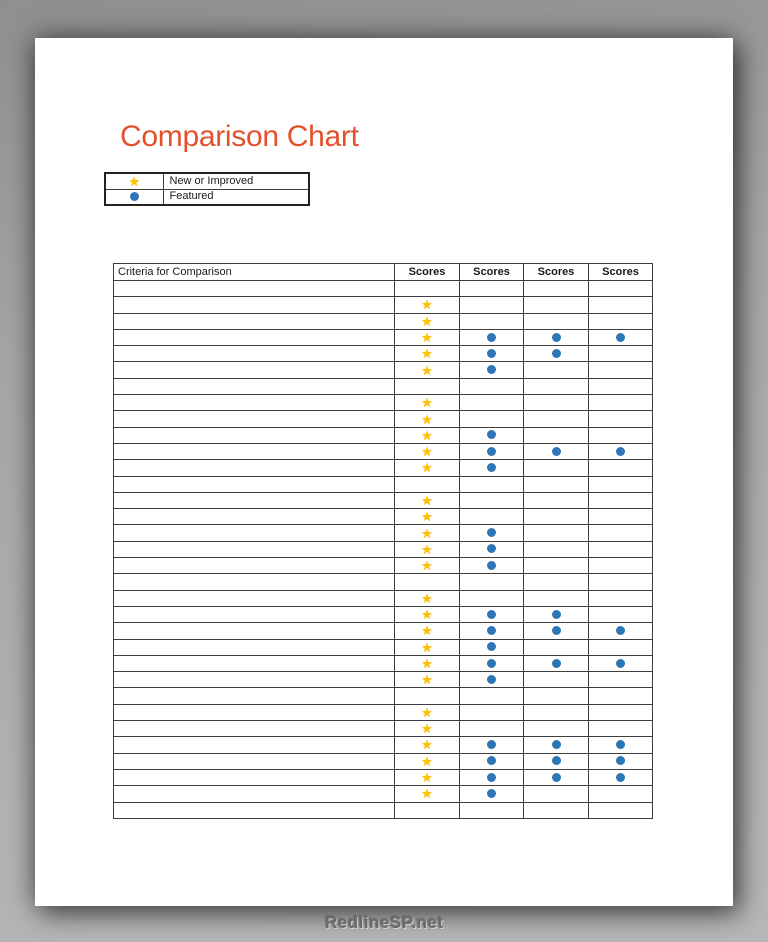 This screenshot has height=942, width=768. What do you see at coordinates (383, 288) in the screenshot?
I see `table-row` at bounding box center [383, 288].